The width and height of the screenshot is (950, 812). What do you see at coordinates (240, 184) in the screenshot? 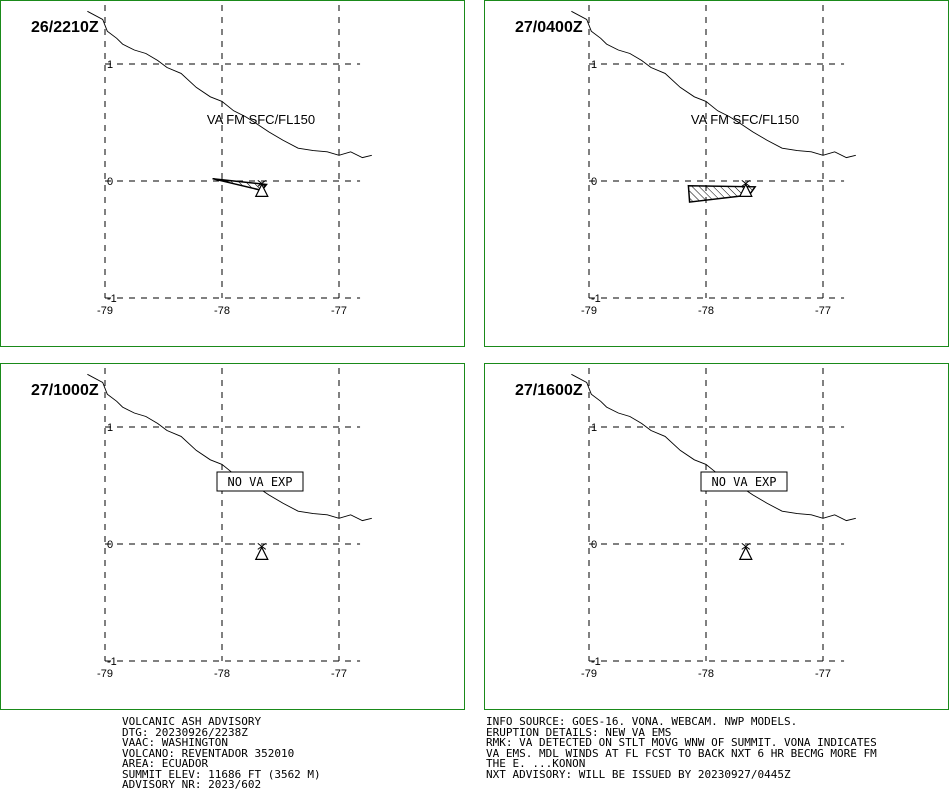
I see `ash-cloud-polygon` at bounding box center [240, 184].